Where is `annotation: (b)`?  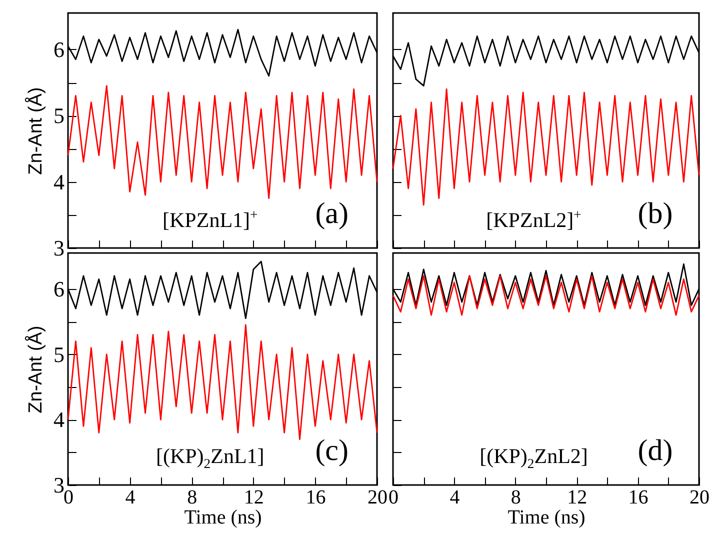
annotation: (b) is located at coordinates (655, 213).